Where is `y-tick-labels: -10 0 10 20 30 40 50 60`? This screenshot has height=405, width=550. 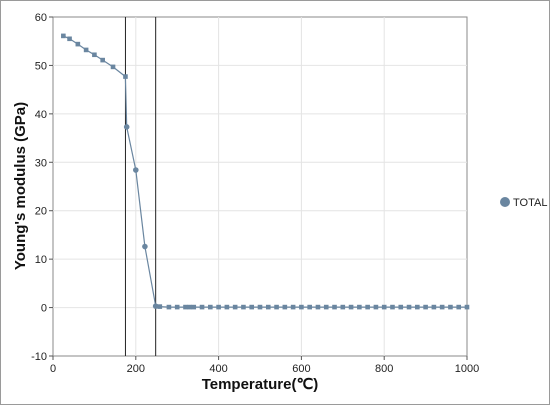 y-tick-labels: -10 0 10 20 30 40 50 60 is located at coordinates (42, 187).